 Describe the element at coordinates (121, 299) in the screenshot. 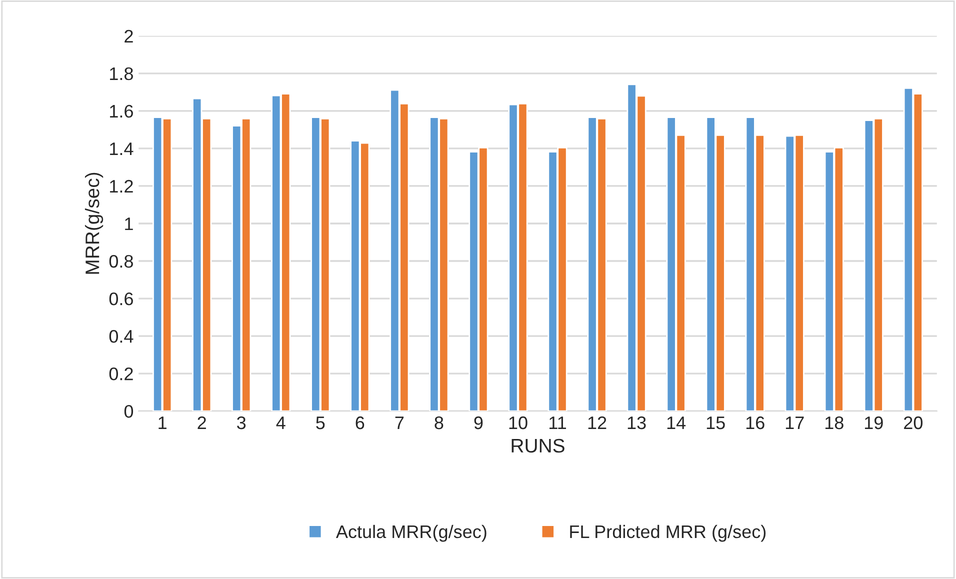

I see `y-tick-label: 0.6` at that location.